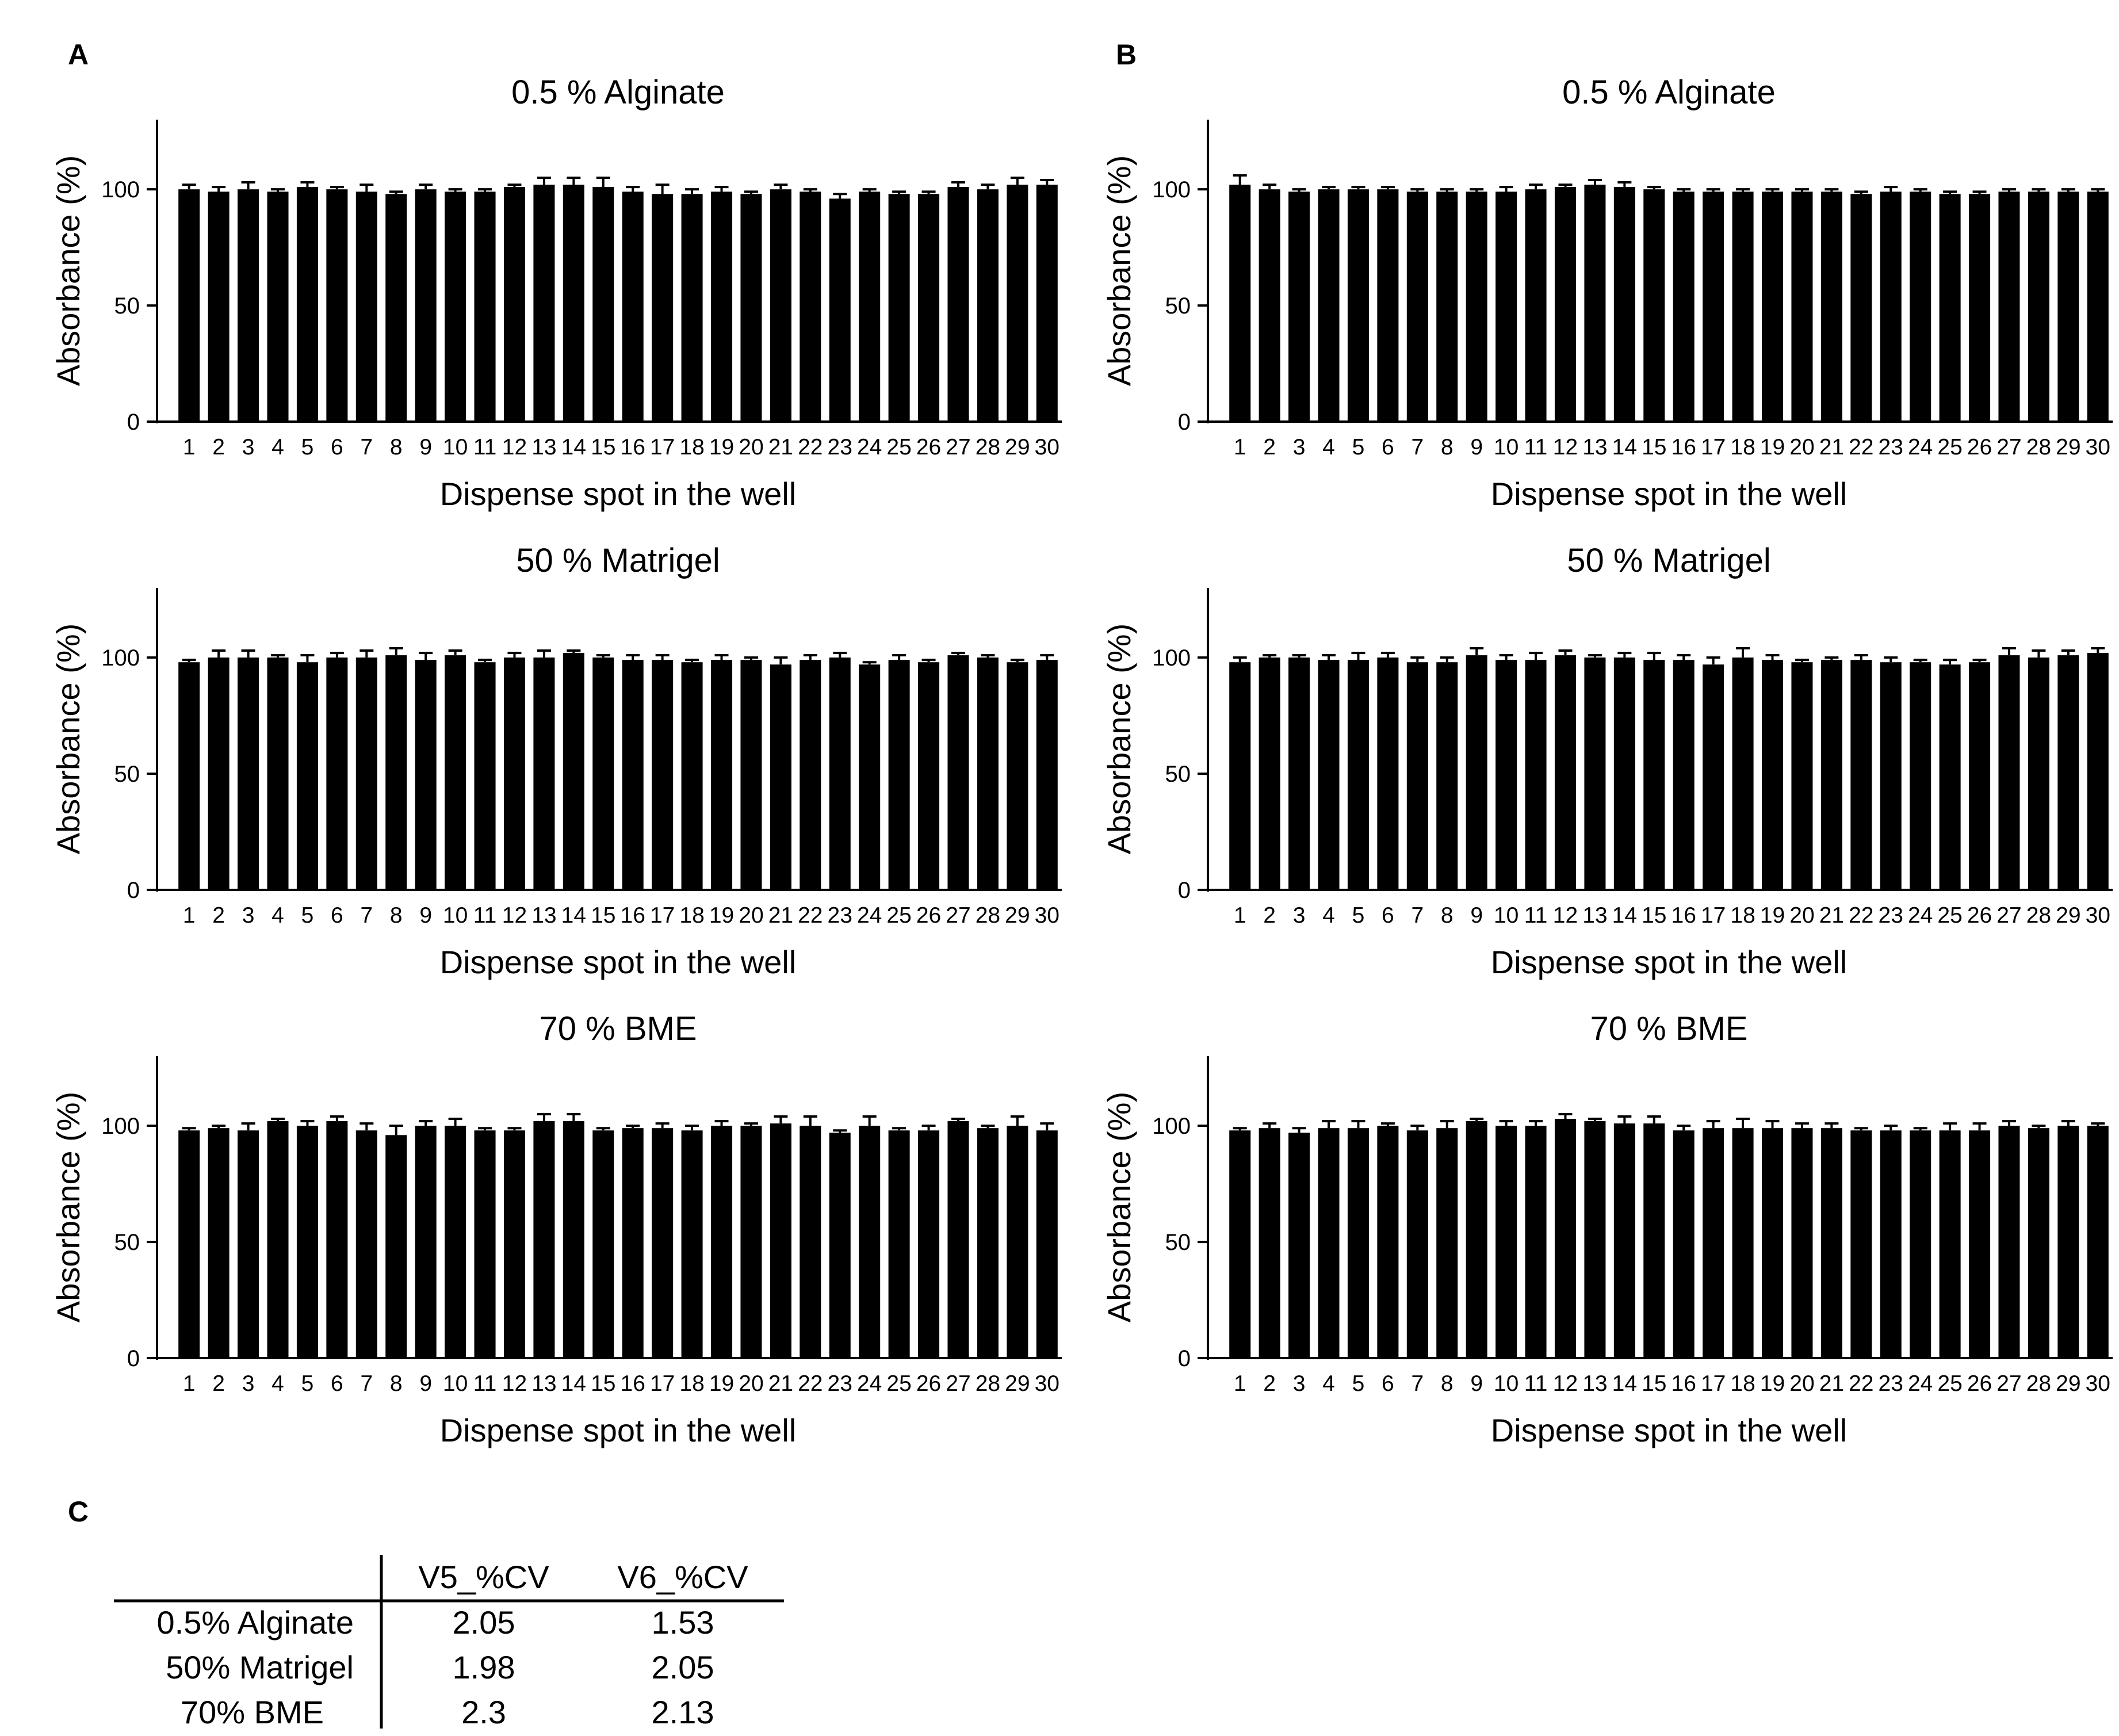 This screenshot has height=1736, width=2119. I want to click on x-tick-label: 15, so click(1654, 1383).